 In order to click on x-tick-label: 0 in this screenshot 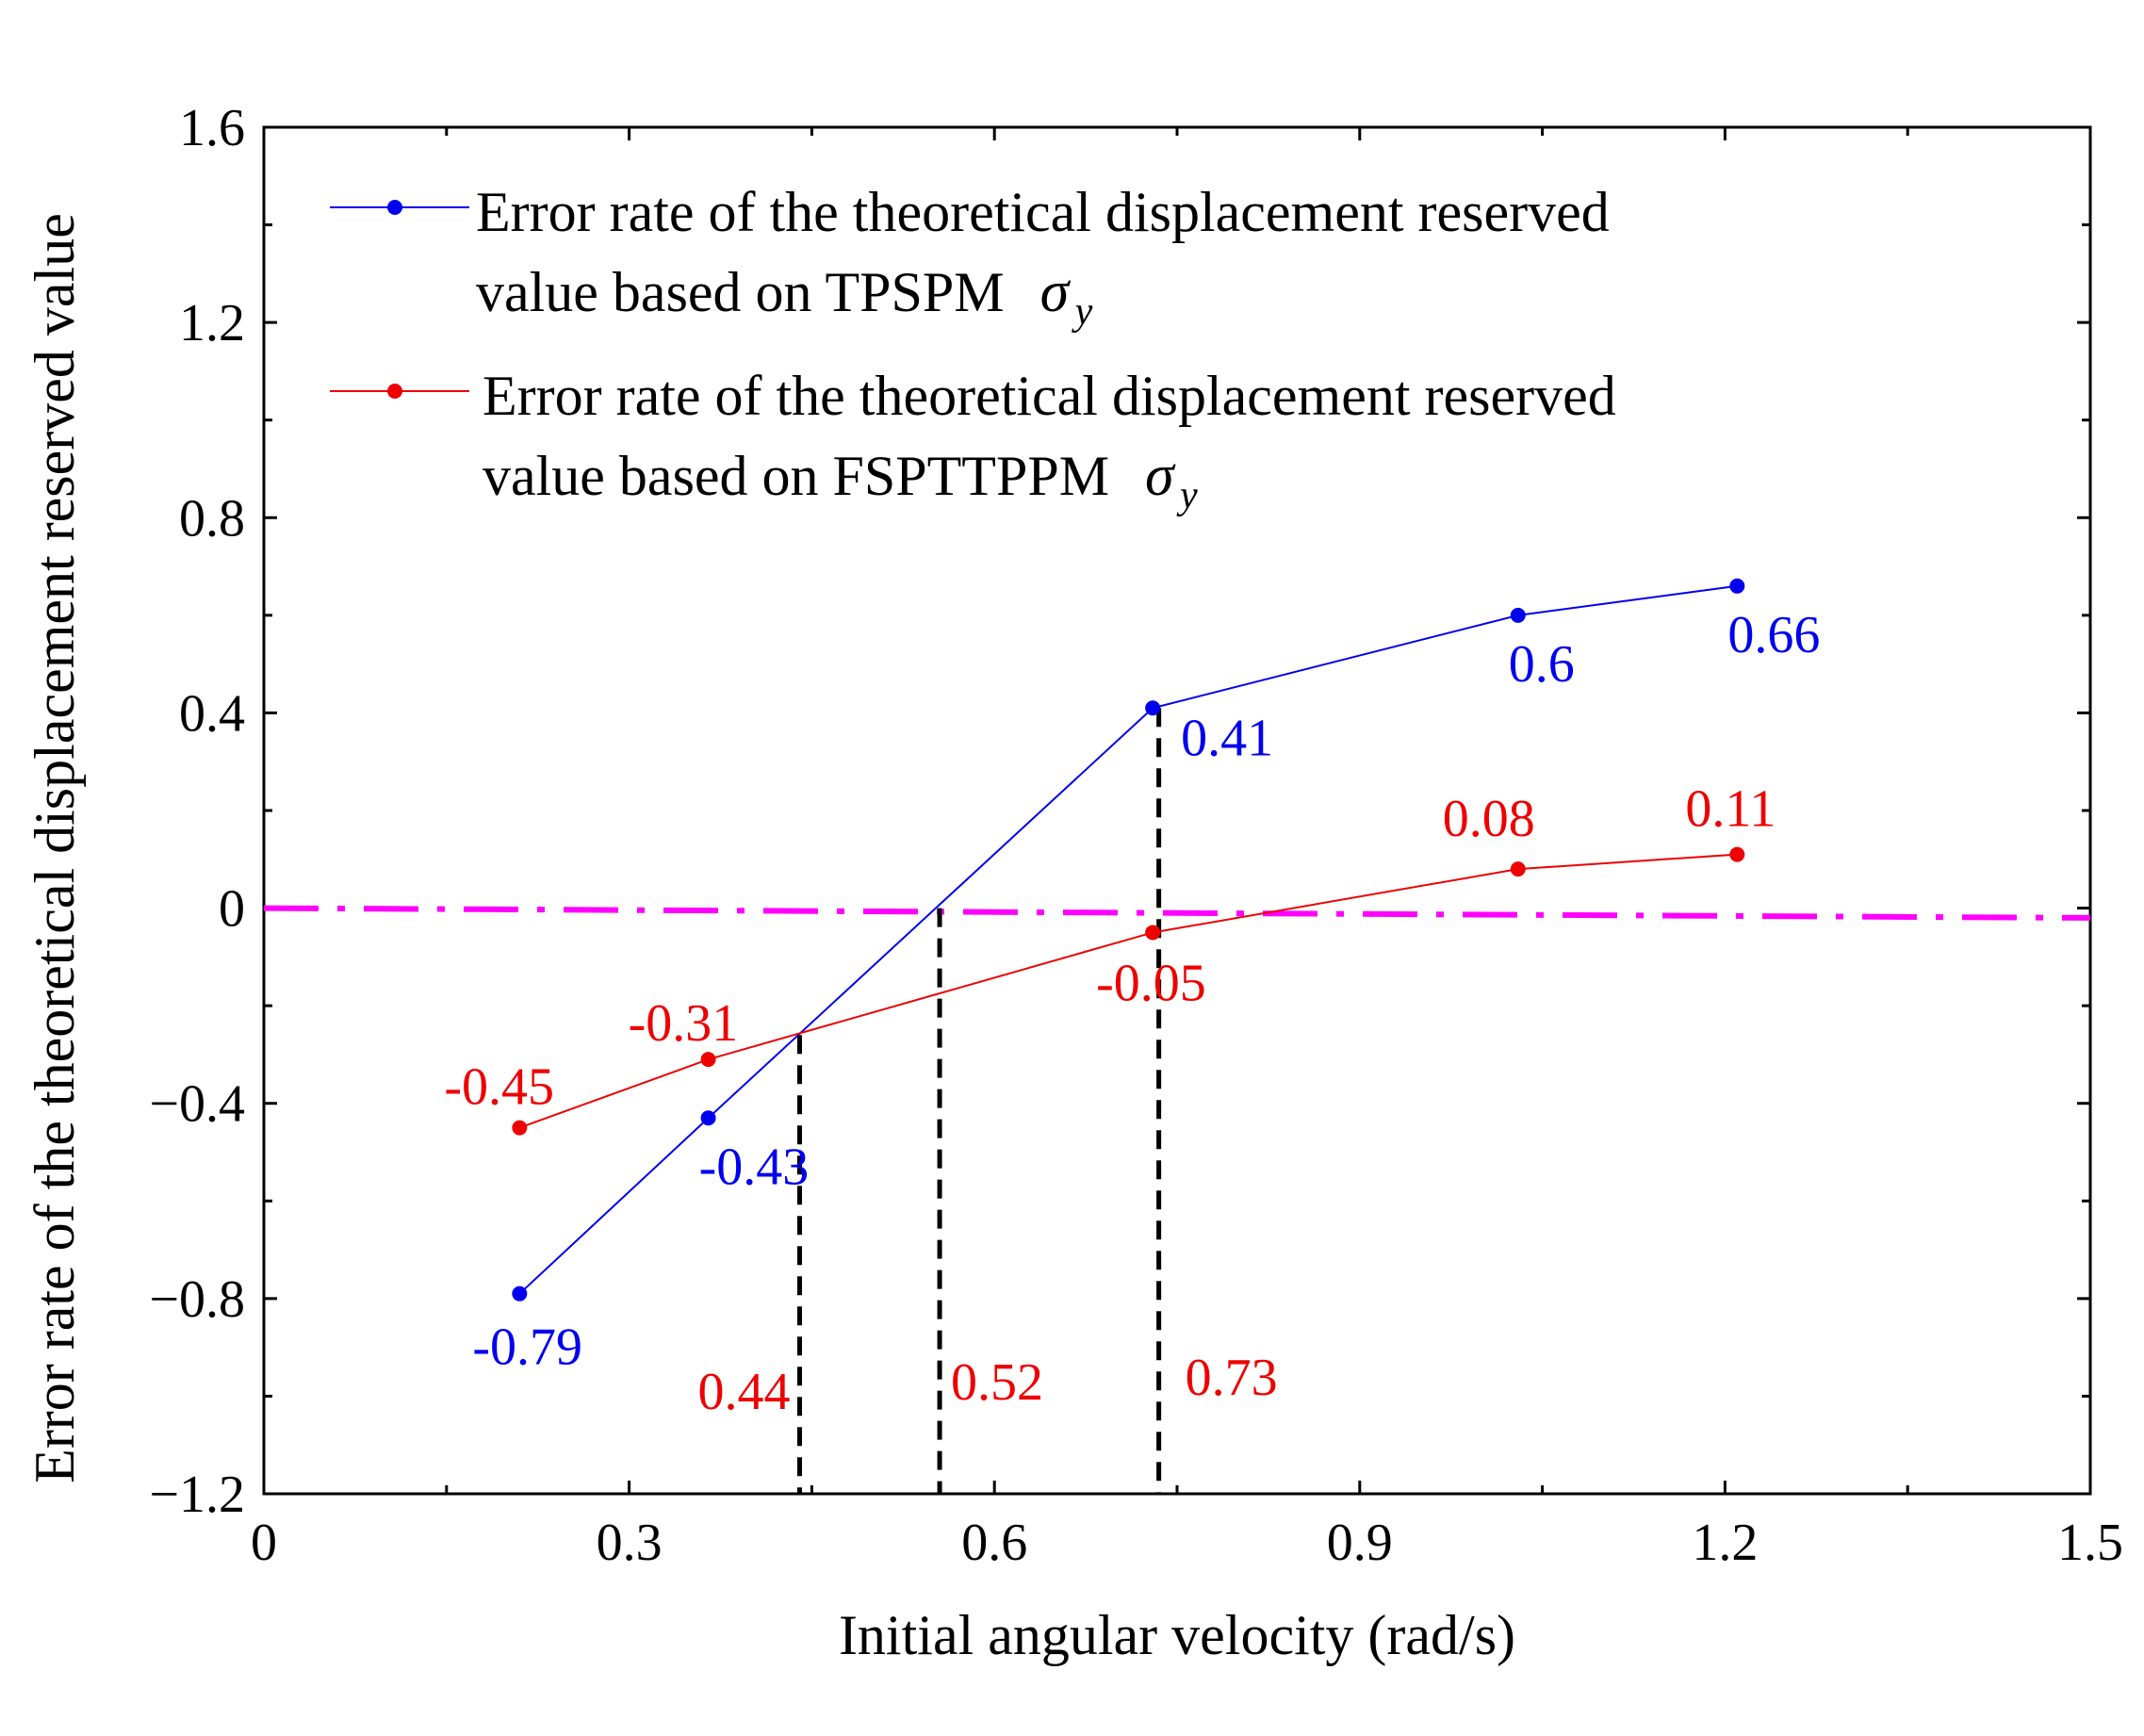, I will do `click(264, 1543)`.